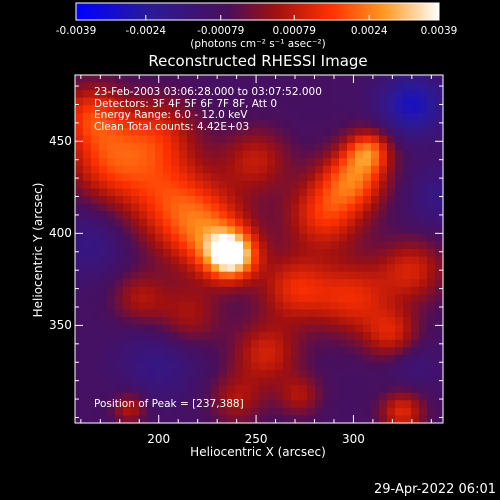  Describe the element at coordinates (369, 31) in the screenshot. I see `colorbar-tick-label: 0.0024` at that location.